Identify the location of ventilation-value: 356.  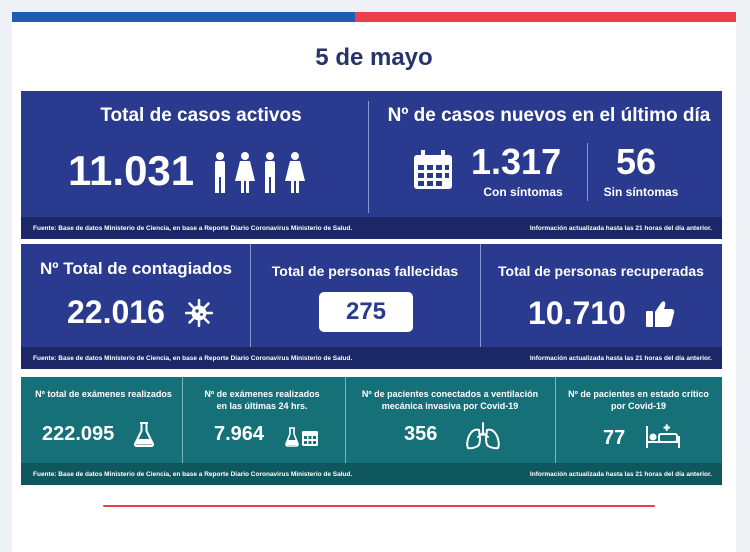
(421, 434).